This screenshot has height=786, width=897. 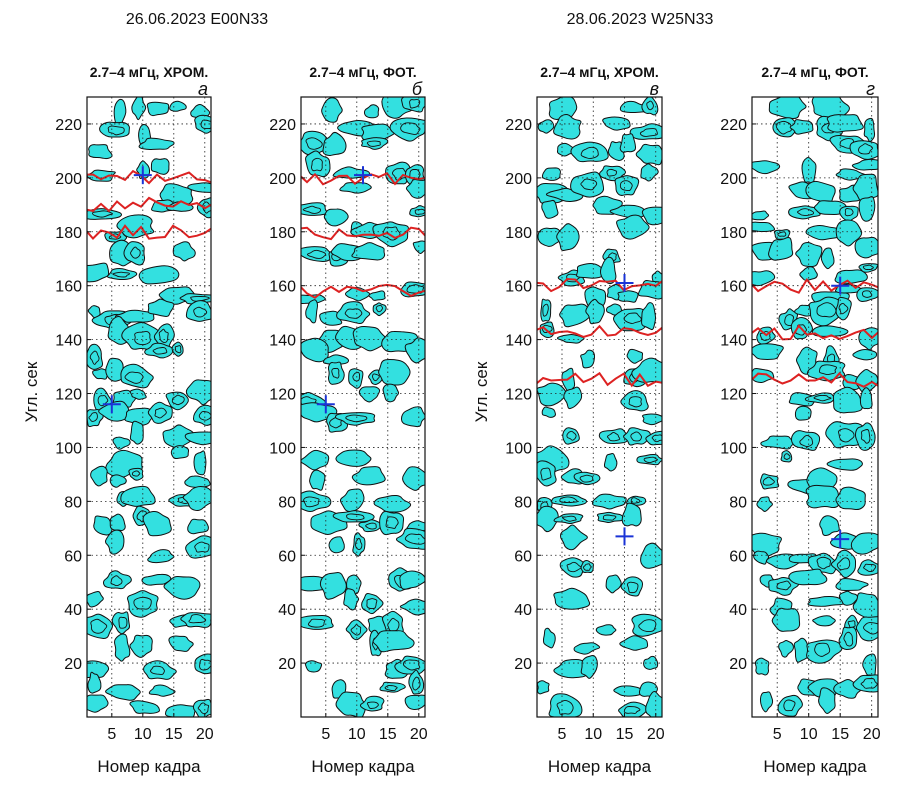 What do you see at coordinates (815, 380) in the screenshot?
I see `red-contour-line` at bounding box center [815, 380].